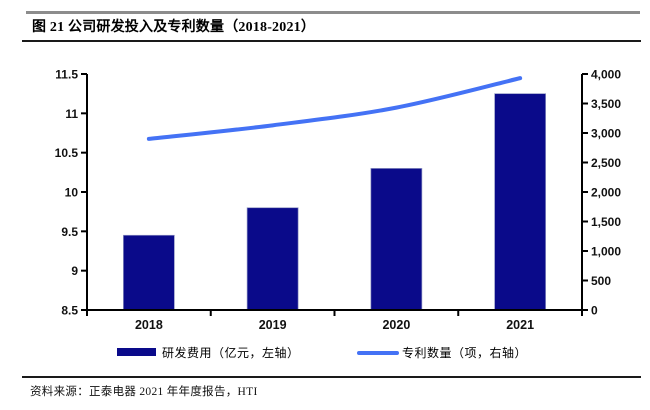 This screenshot has width=650, height=410. What do you see at coordinates (520, 202) in the screenshot?
I see `bar-2021` at bounding box center [520, 202].